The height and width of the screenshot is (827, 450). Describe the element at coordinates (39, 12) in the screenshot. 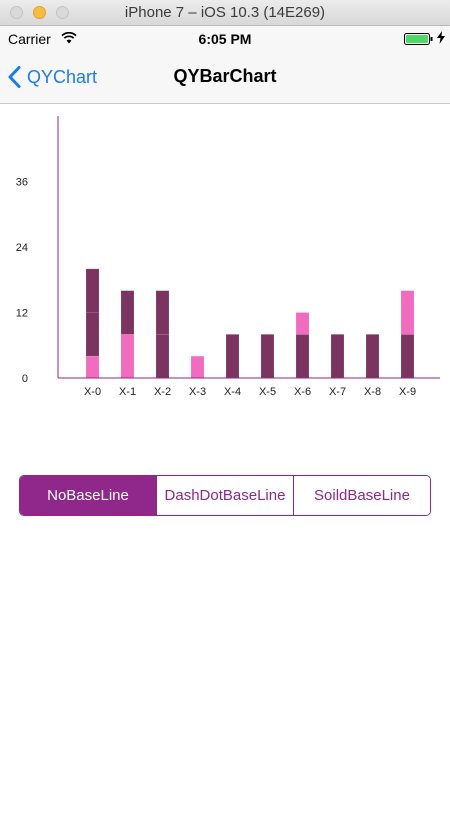

I see `window-minimize-button` at that location.